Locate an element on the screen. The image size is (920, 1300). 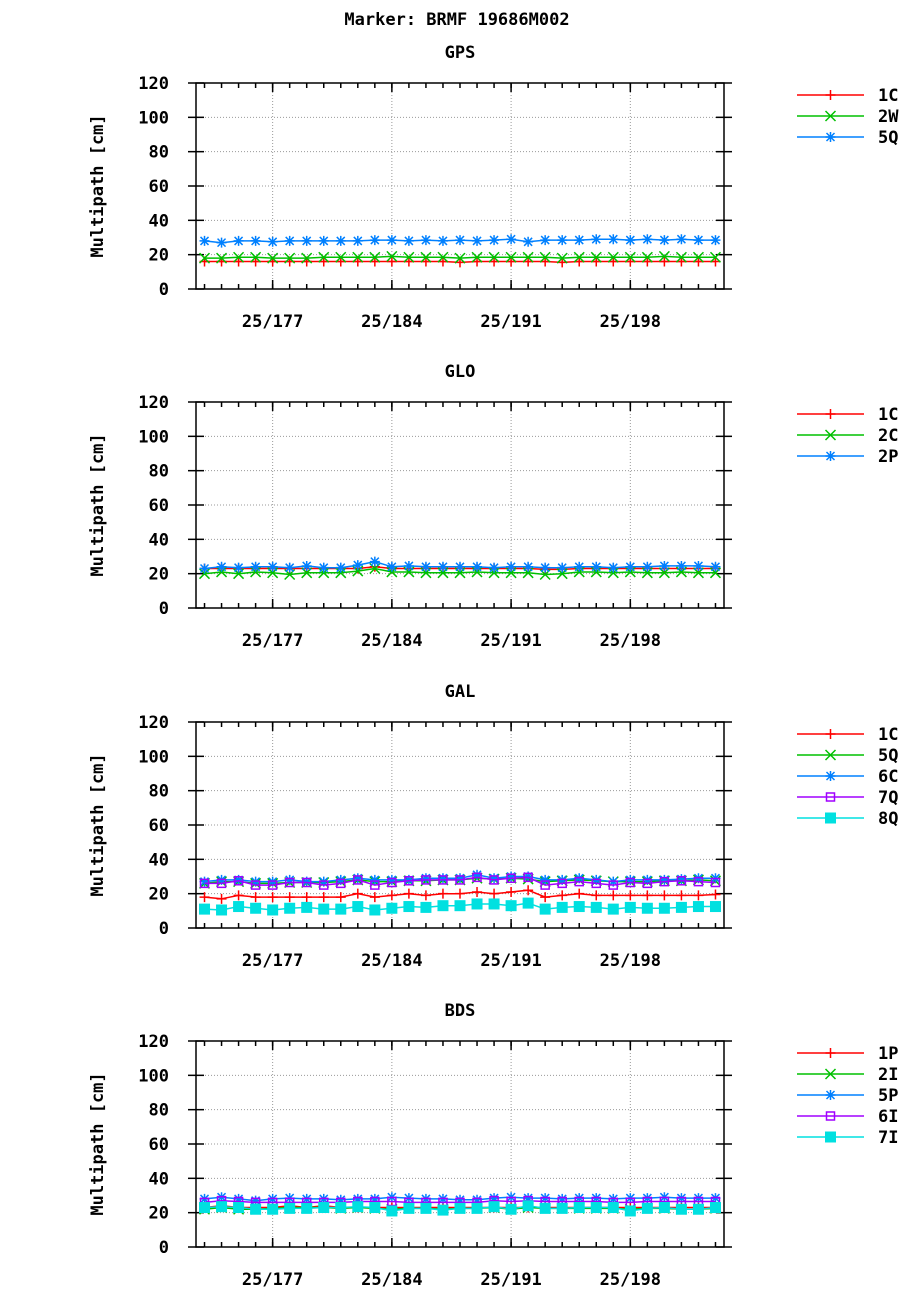
panel-bds-xtick-label-3: 25/198 is located at coordinates (630, 1280).